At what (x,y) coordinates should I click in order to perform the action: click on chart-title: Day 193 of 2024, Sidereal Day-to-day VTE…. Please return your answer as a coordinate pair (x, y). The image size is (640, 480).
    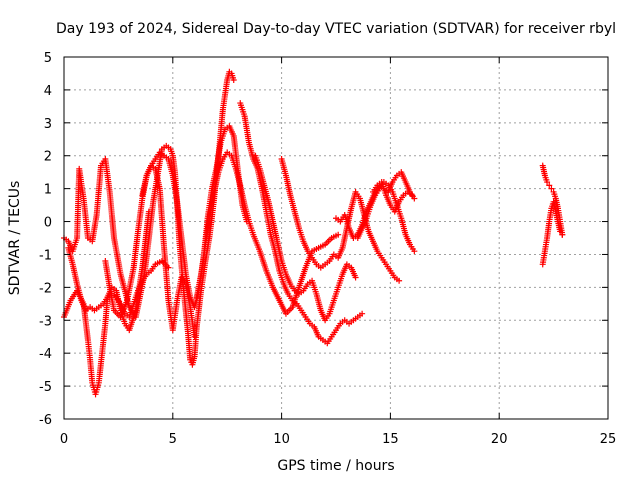
    Looking at the image, I should click on (336, 29).